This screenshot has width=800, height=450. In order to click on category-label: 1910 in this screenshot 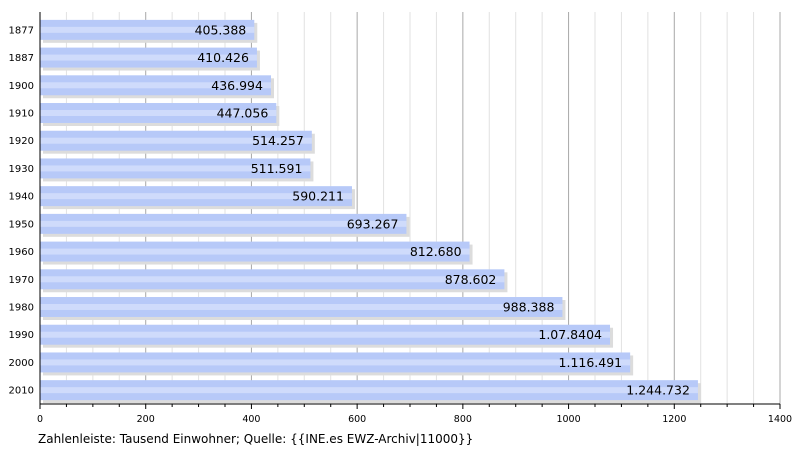, I will do `click(21, 114)`.